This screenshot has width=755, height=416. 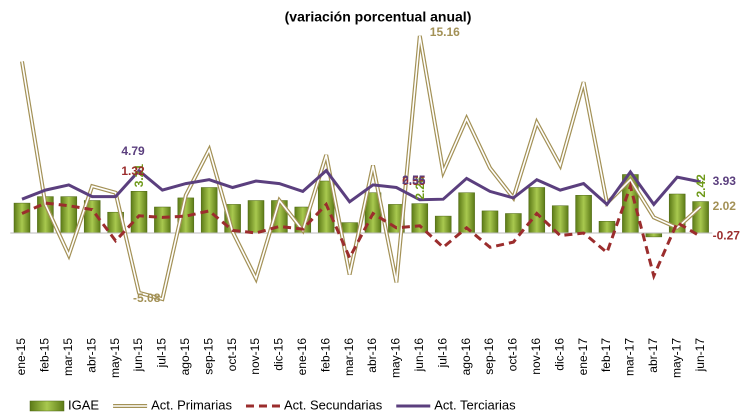 I want to click on x-tick-label: may-16, so click(x=396, y=358).